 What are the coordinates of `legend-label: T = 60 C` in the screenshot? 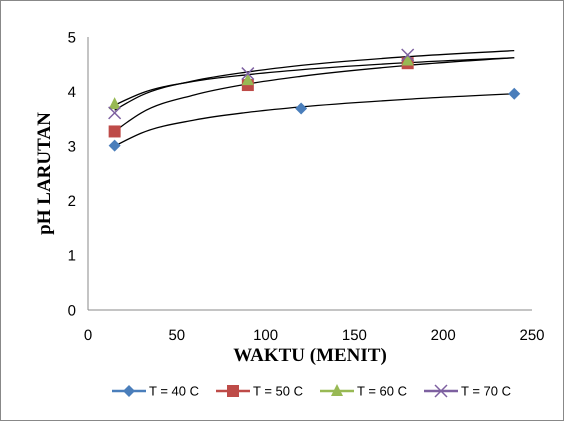 It's located at (382, 391).